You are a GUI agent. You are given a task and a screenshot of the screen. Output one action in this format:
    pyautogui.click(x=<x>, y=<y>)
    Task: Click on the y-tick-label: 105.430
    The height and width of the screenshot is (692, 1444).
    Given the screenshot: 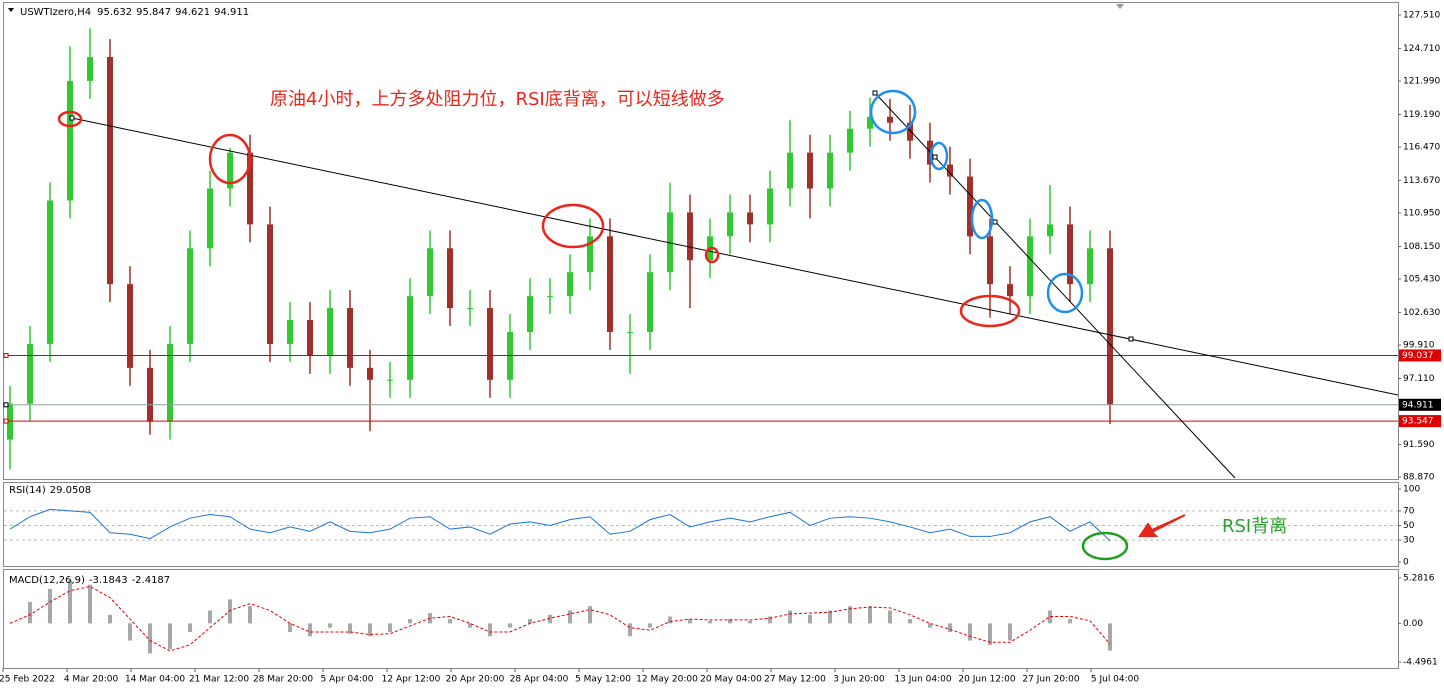 What is the action you would take?
    pyautogui.click(x=1421, y=280)
    